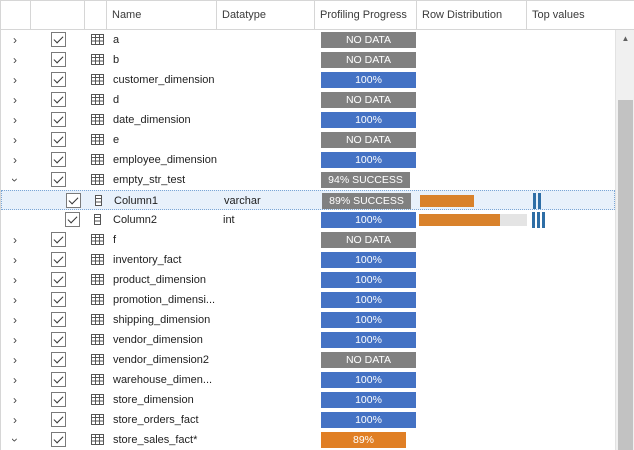  What do you see at coordinates (161, 360) in the screenshot?
I see `row-name: vendor_dimension2` at bounding box center [161, 360].